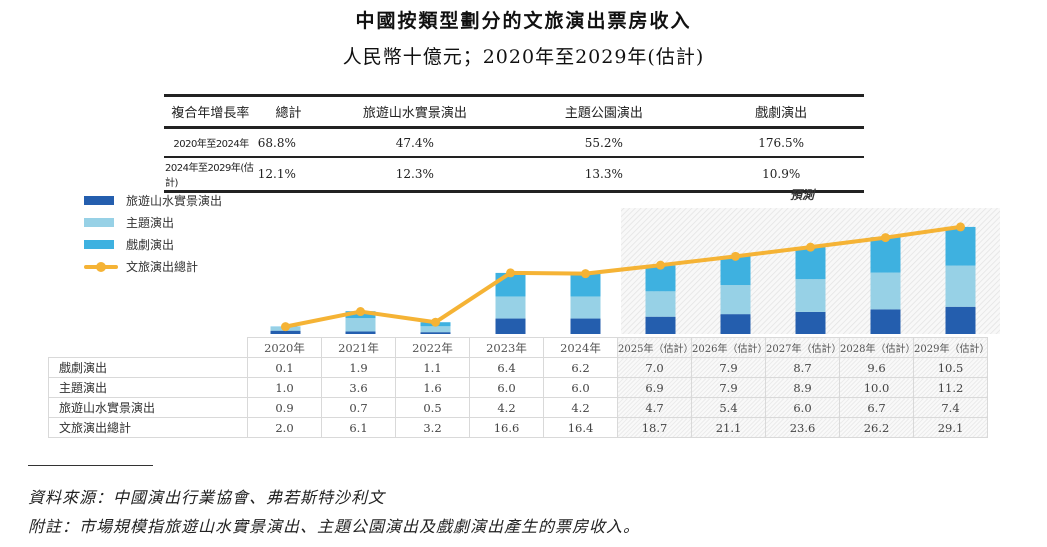  Describe the element at coordinates (99, 222) in the screenshot. I see `legend-swatch-theme` at that location.